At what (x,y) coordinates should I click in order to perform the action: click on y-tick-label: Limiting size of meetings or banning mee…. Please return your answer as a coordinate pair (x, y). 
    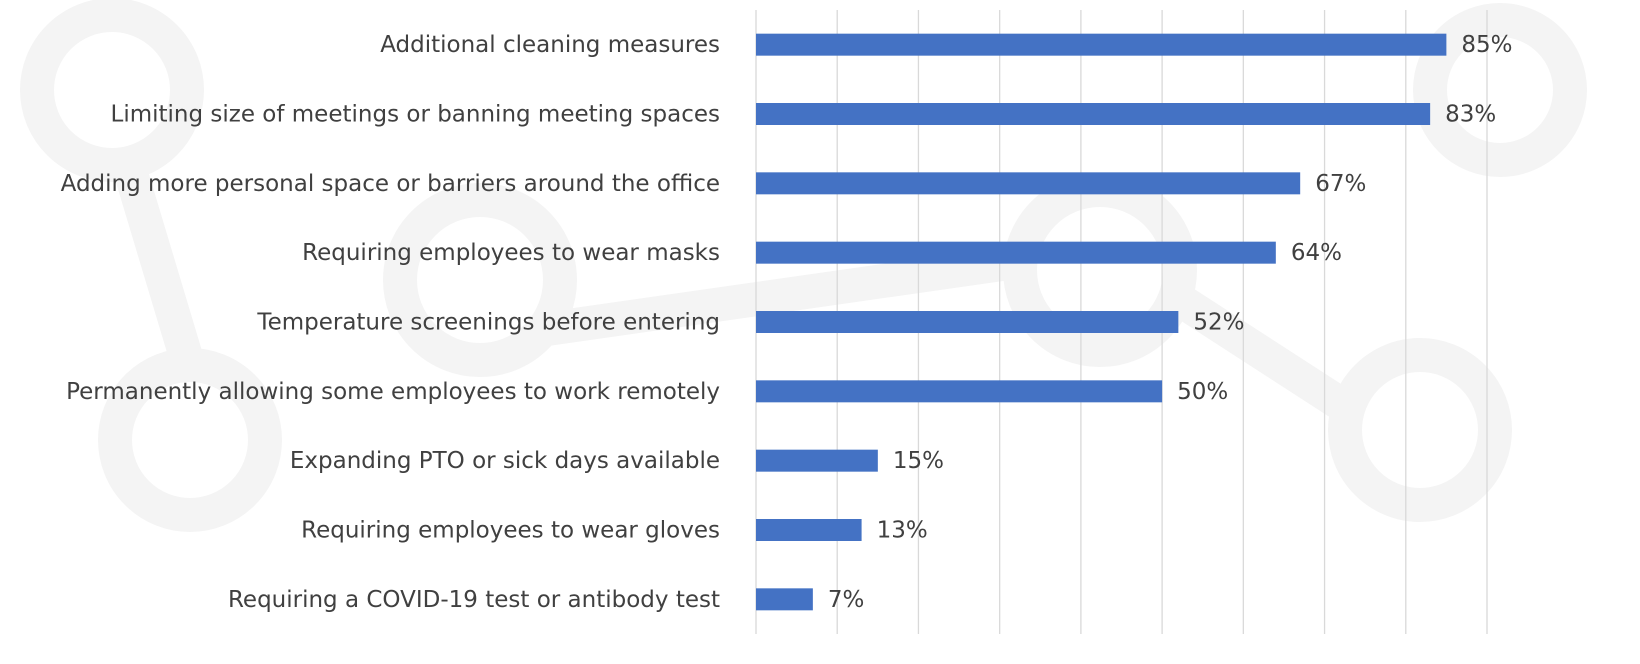
    Looking at the image, I should click on (416, 115).